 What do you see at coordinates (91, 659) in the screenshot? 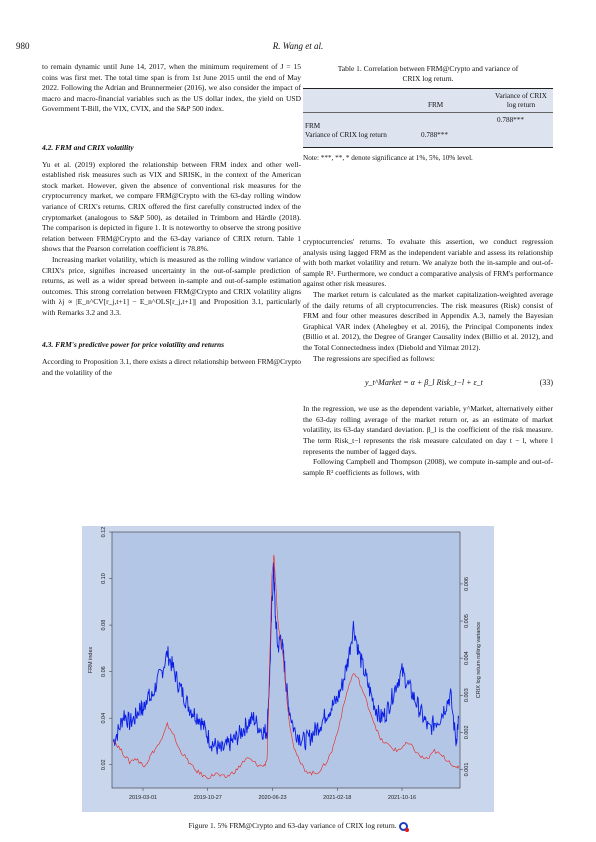
I see `y-axis-label: FRM index` at bounding box center [91, 659].